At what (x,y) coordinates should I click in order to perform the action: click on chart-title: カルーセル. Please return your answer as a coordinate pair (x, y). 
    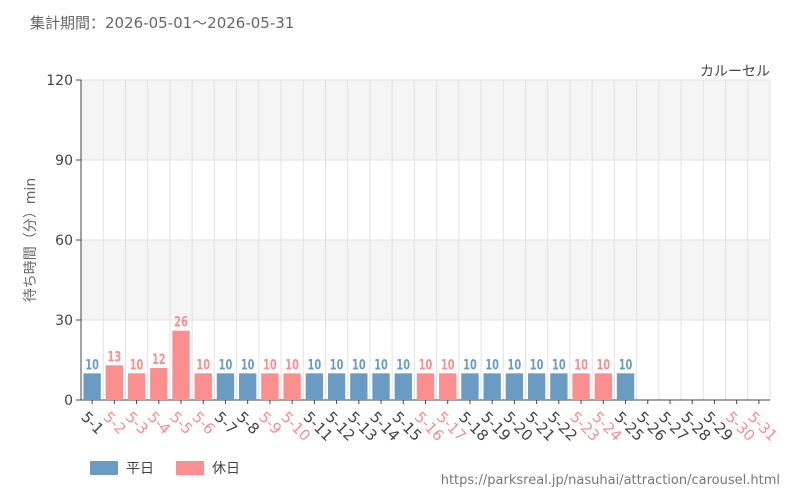
    Looking at the image, I should click on (735, 72).